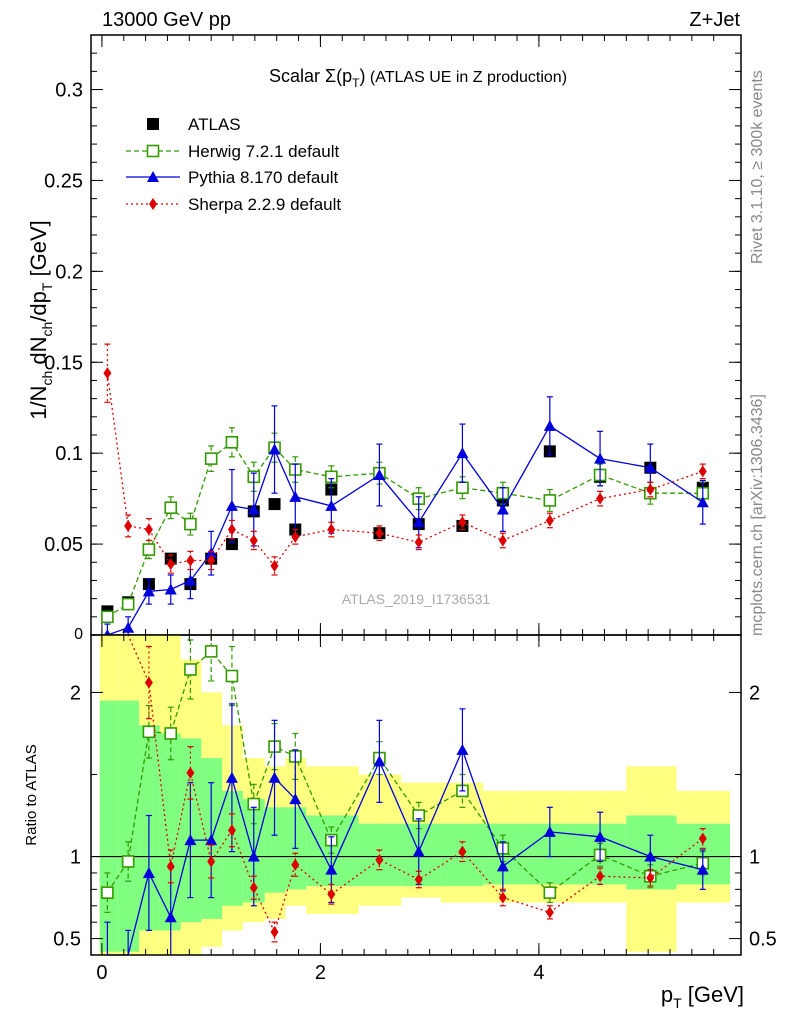  I want to click on energy-label: 13000 GeV pp, so click(166, 20).